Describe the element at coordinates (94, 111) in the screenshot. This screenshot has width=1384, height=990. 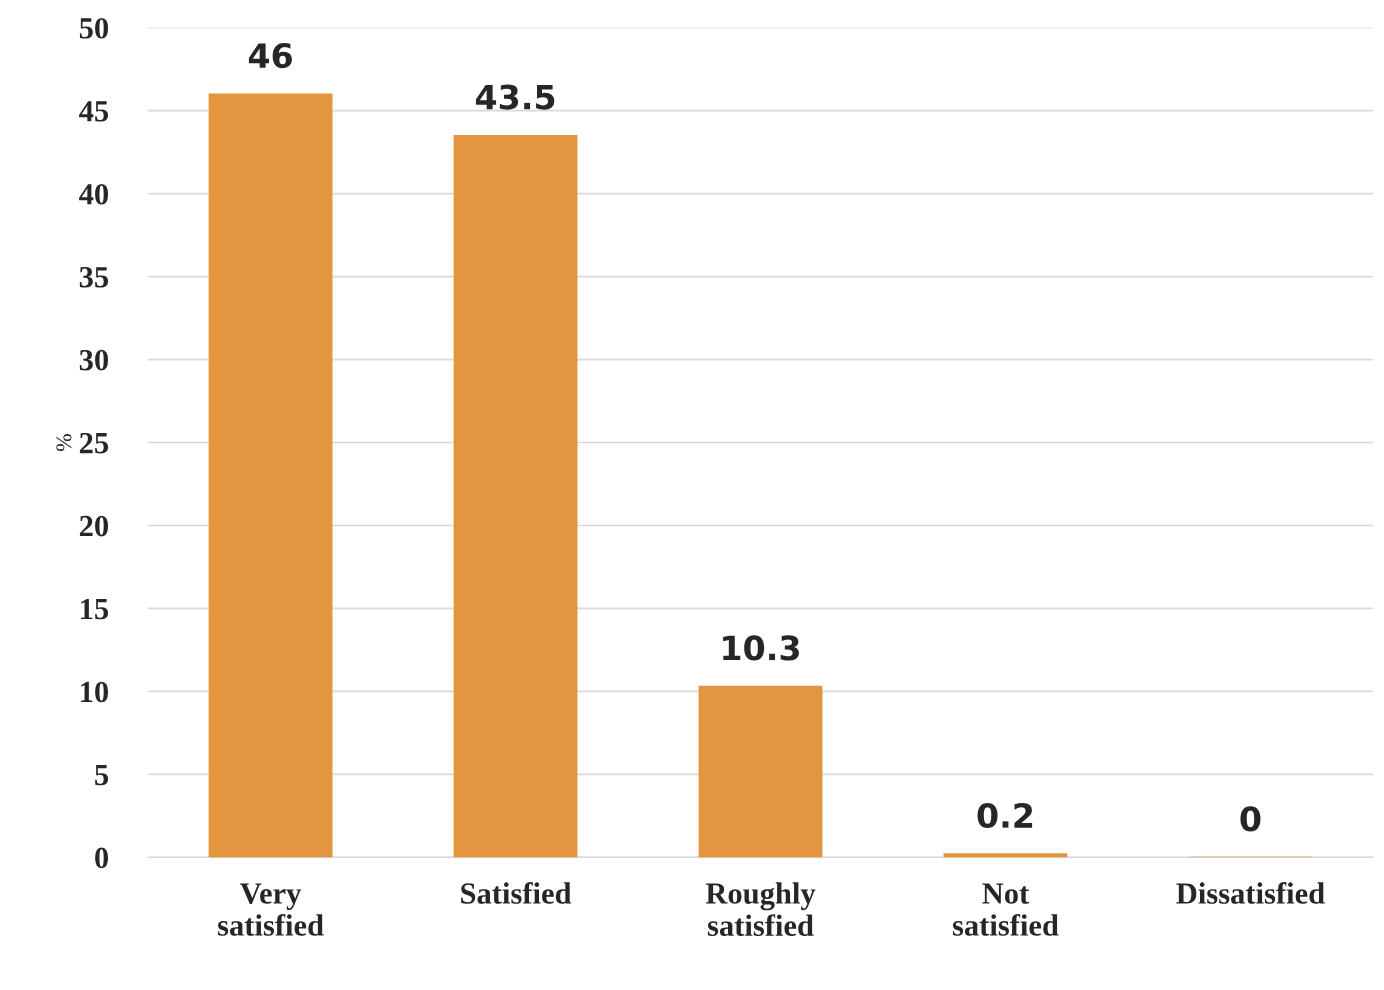
I see `y-tick-label: 45` at that location.